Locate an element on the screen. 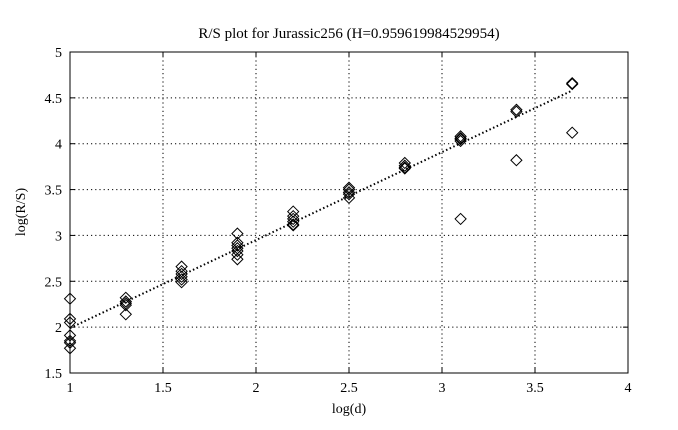 The image size is (678, 430). y-tick-label: 4.5 is located at coordinates (54, 99).